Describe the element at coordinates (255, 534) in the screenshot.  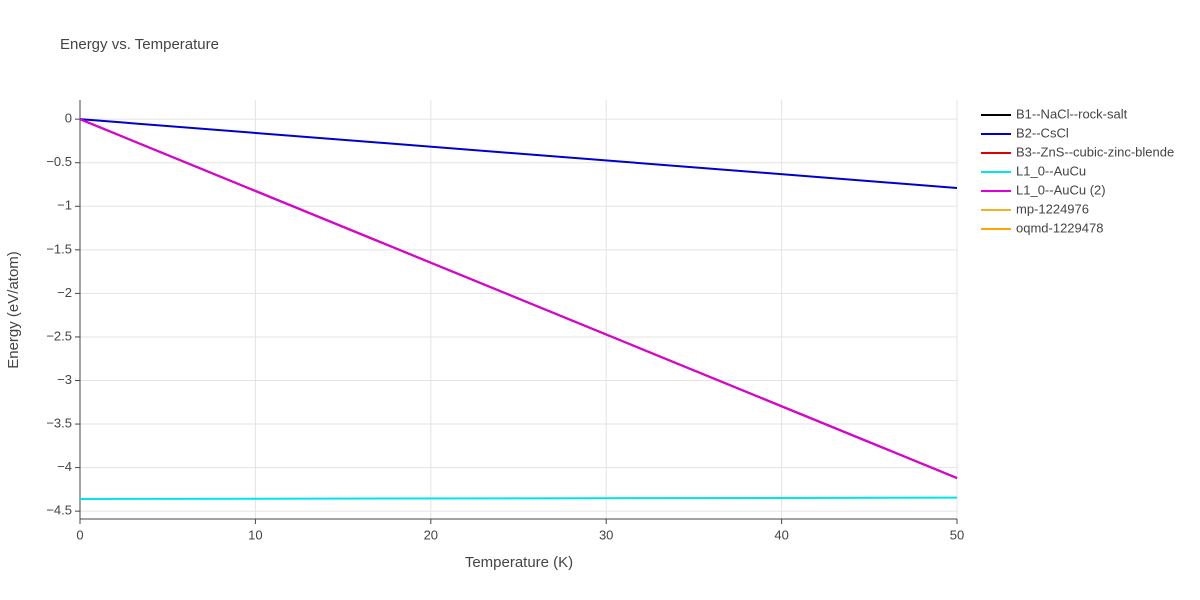
I see `x-tick-label: 10` at that location.